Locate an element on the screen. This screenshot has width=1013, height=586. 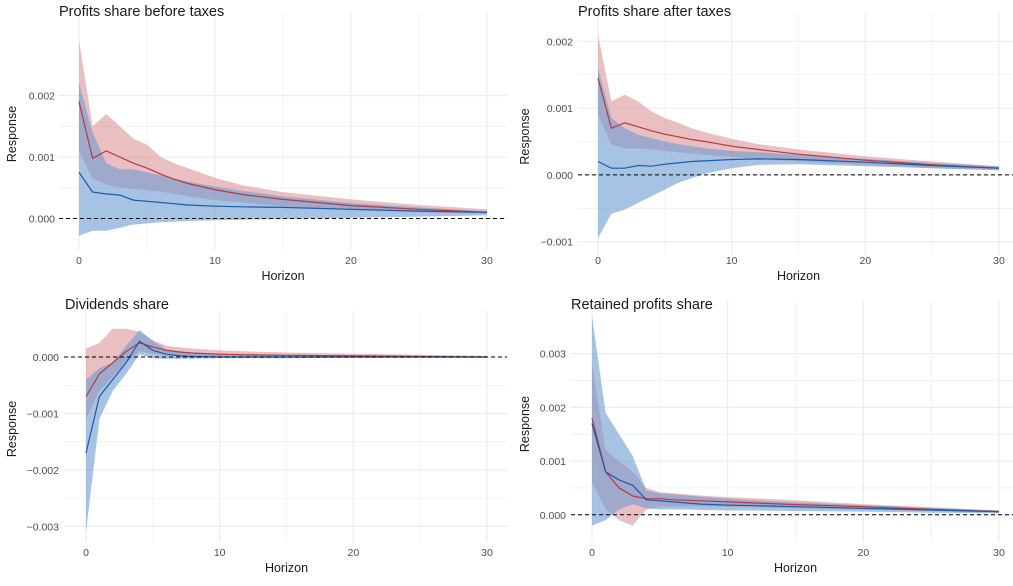
y-tick-label: −0.003 is located at coordinates (43, 527).